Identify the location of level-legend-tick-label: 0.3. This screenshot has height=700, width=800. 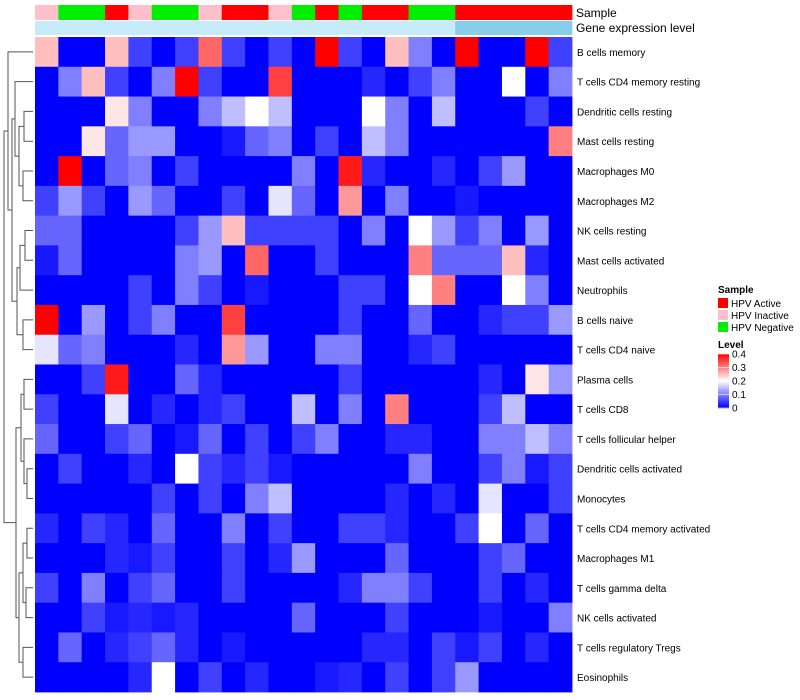
(739, 368).